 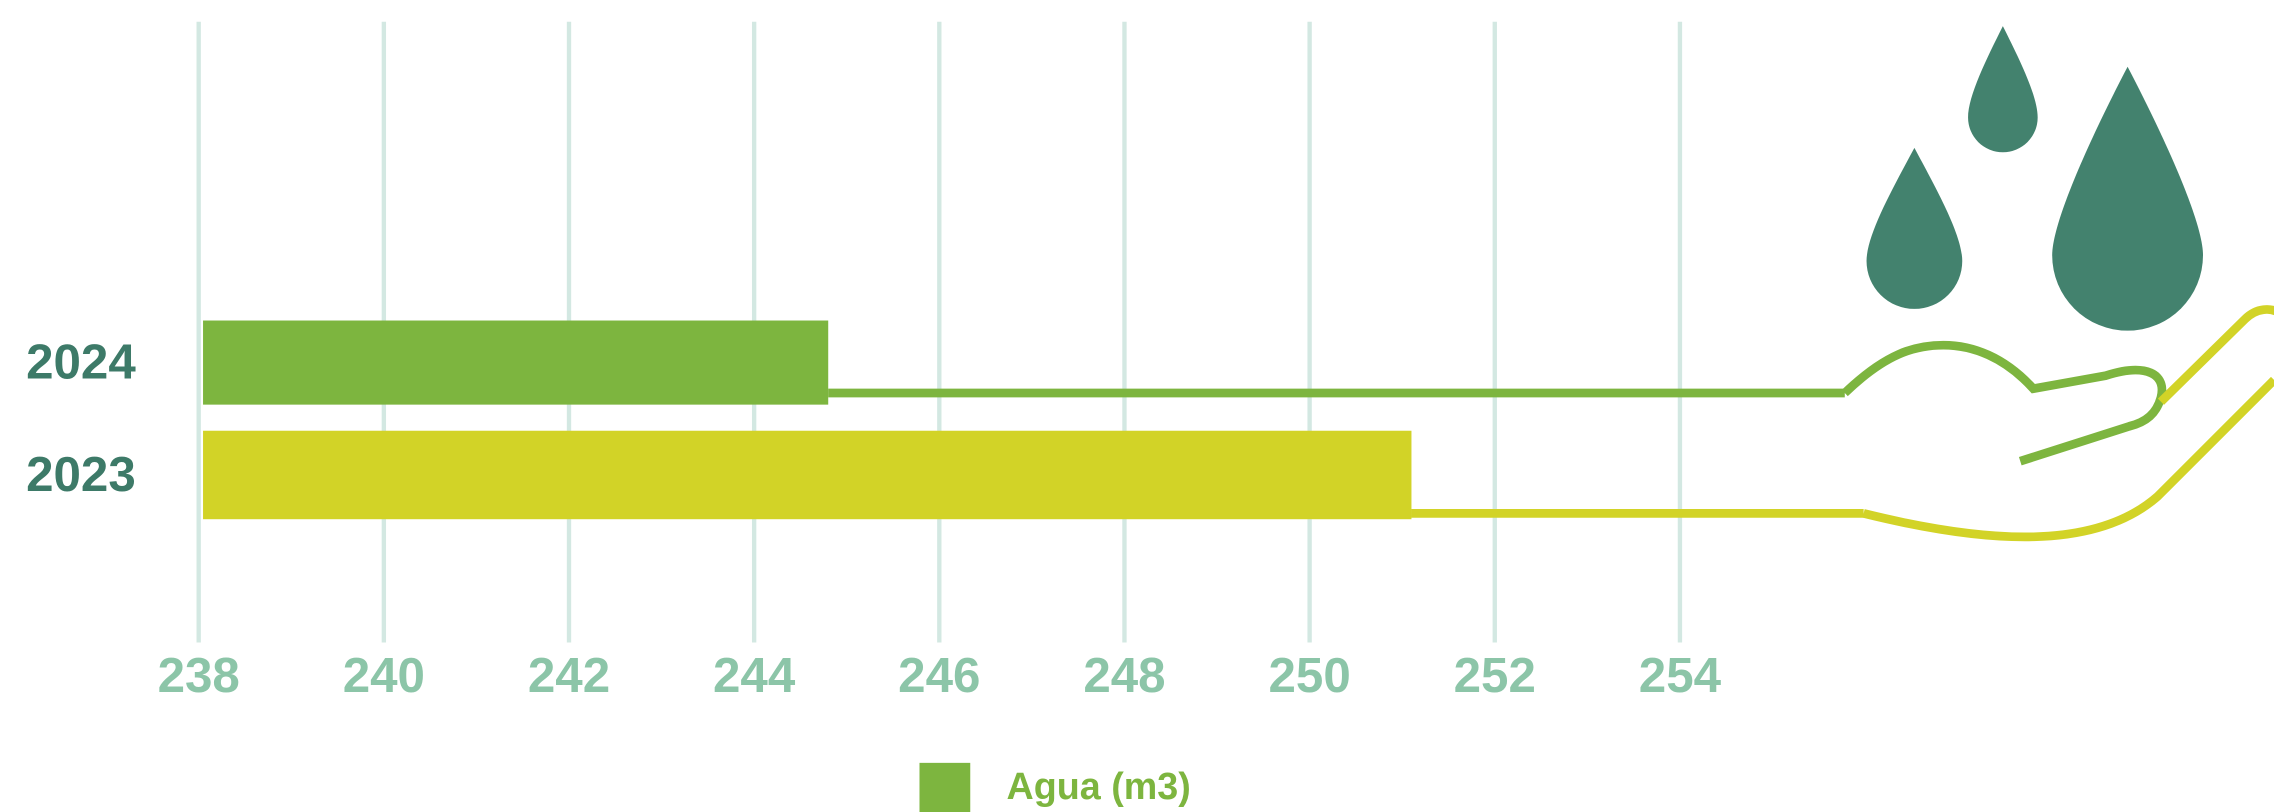 What do you see at coordinates (945, 787) in the screenshot?
I see `legend-swatch` at bounding box center [945, 787].